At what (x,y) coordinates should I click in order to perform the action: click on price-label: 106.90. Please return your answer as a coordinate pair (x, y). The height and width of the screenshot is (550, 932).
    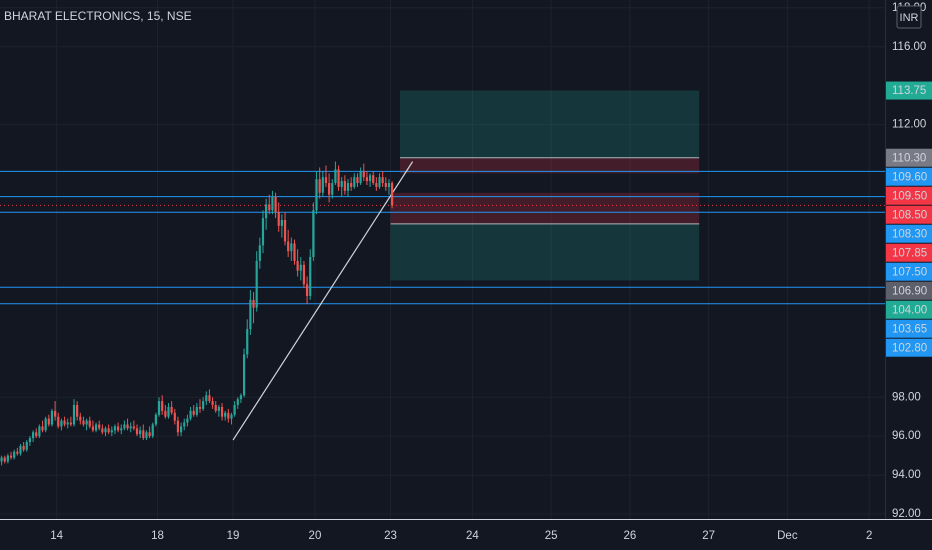
    Looking at the image, I should click on (909, 291).